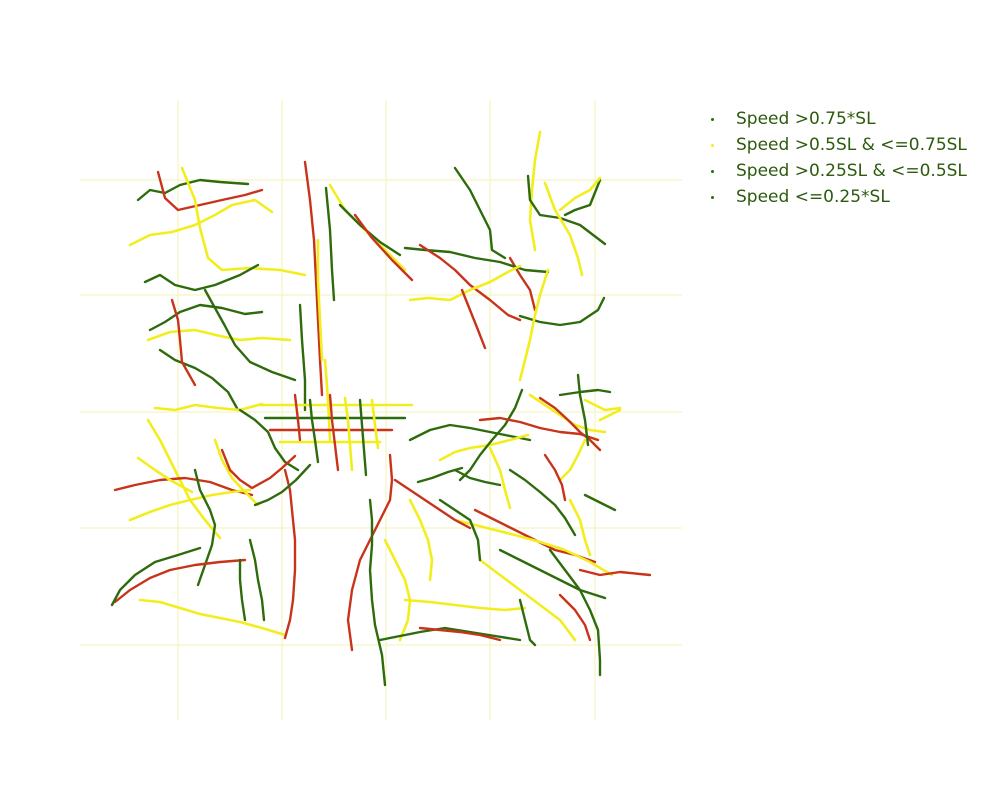  I want to click on legend-item-speed-low: Speed <=0.25*SL, so click(837, 197).